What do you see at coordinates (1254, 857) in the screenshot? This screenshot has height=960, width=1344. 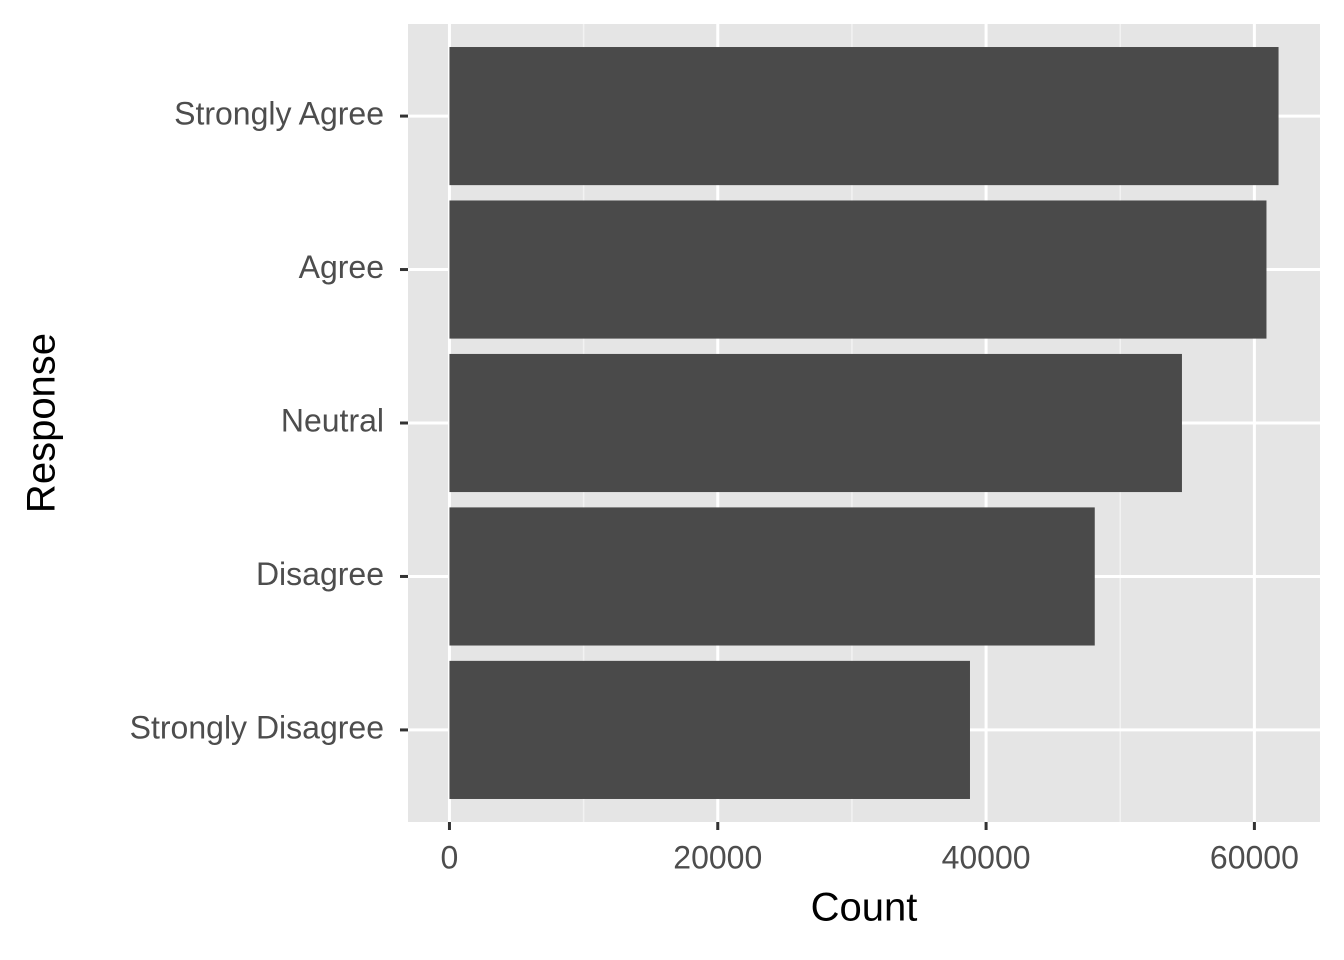 I see `x-tick-label: 60000` at bounding box center [1254, 857].